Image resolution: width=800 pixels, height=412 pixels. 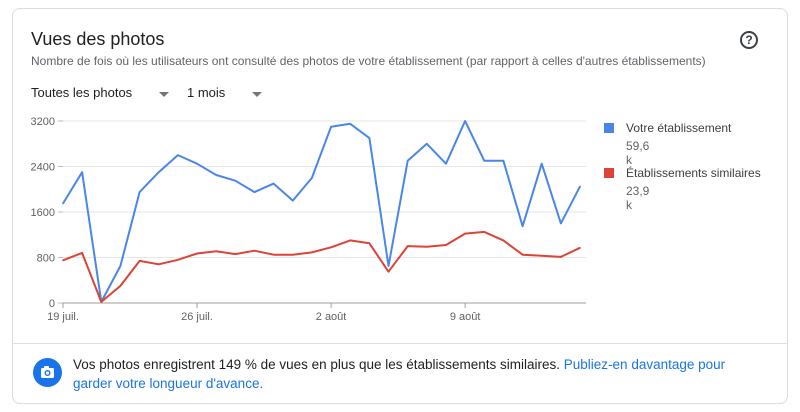 What do you see at coordinates (52, 304) in the screenshot?
I see `y-tick-label: 0` at bounding box center [52, 304].